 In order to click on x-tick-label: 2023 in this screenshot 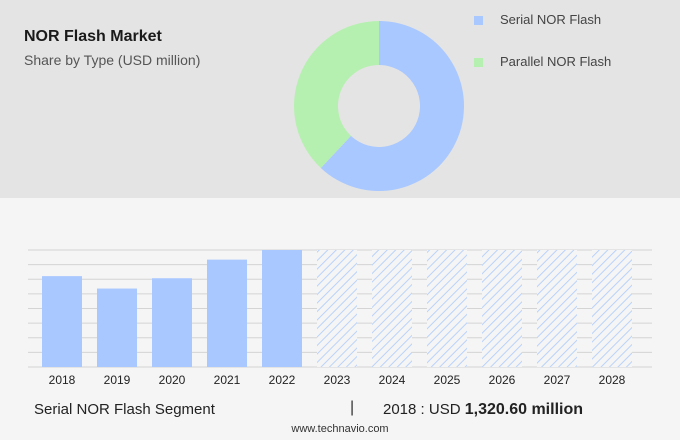, I will do `click(337, 380)`.